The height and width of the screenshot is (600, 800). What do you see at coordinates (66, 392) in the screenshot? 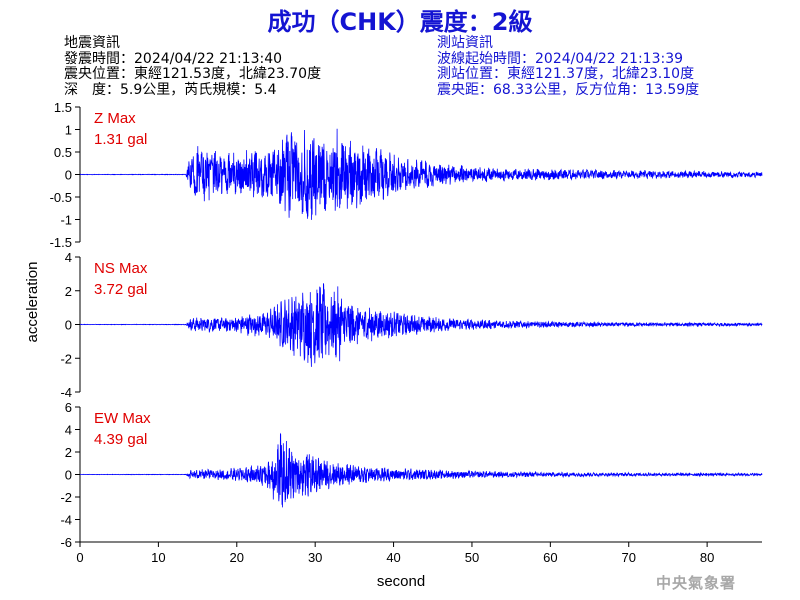
I see `y-tick-label-ns: -4` at bounding box center [66, 392].